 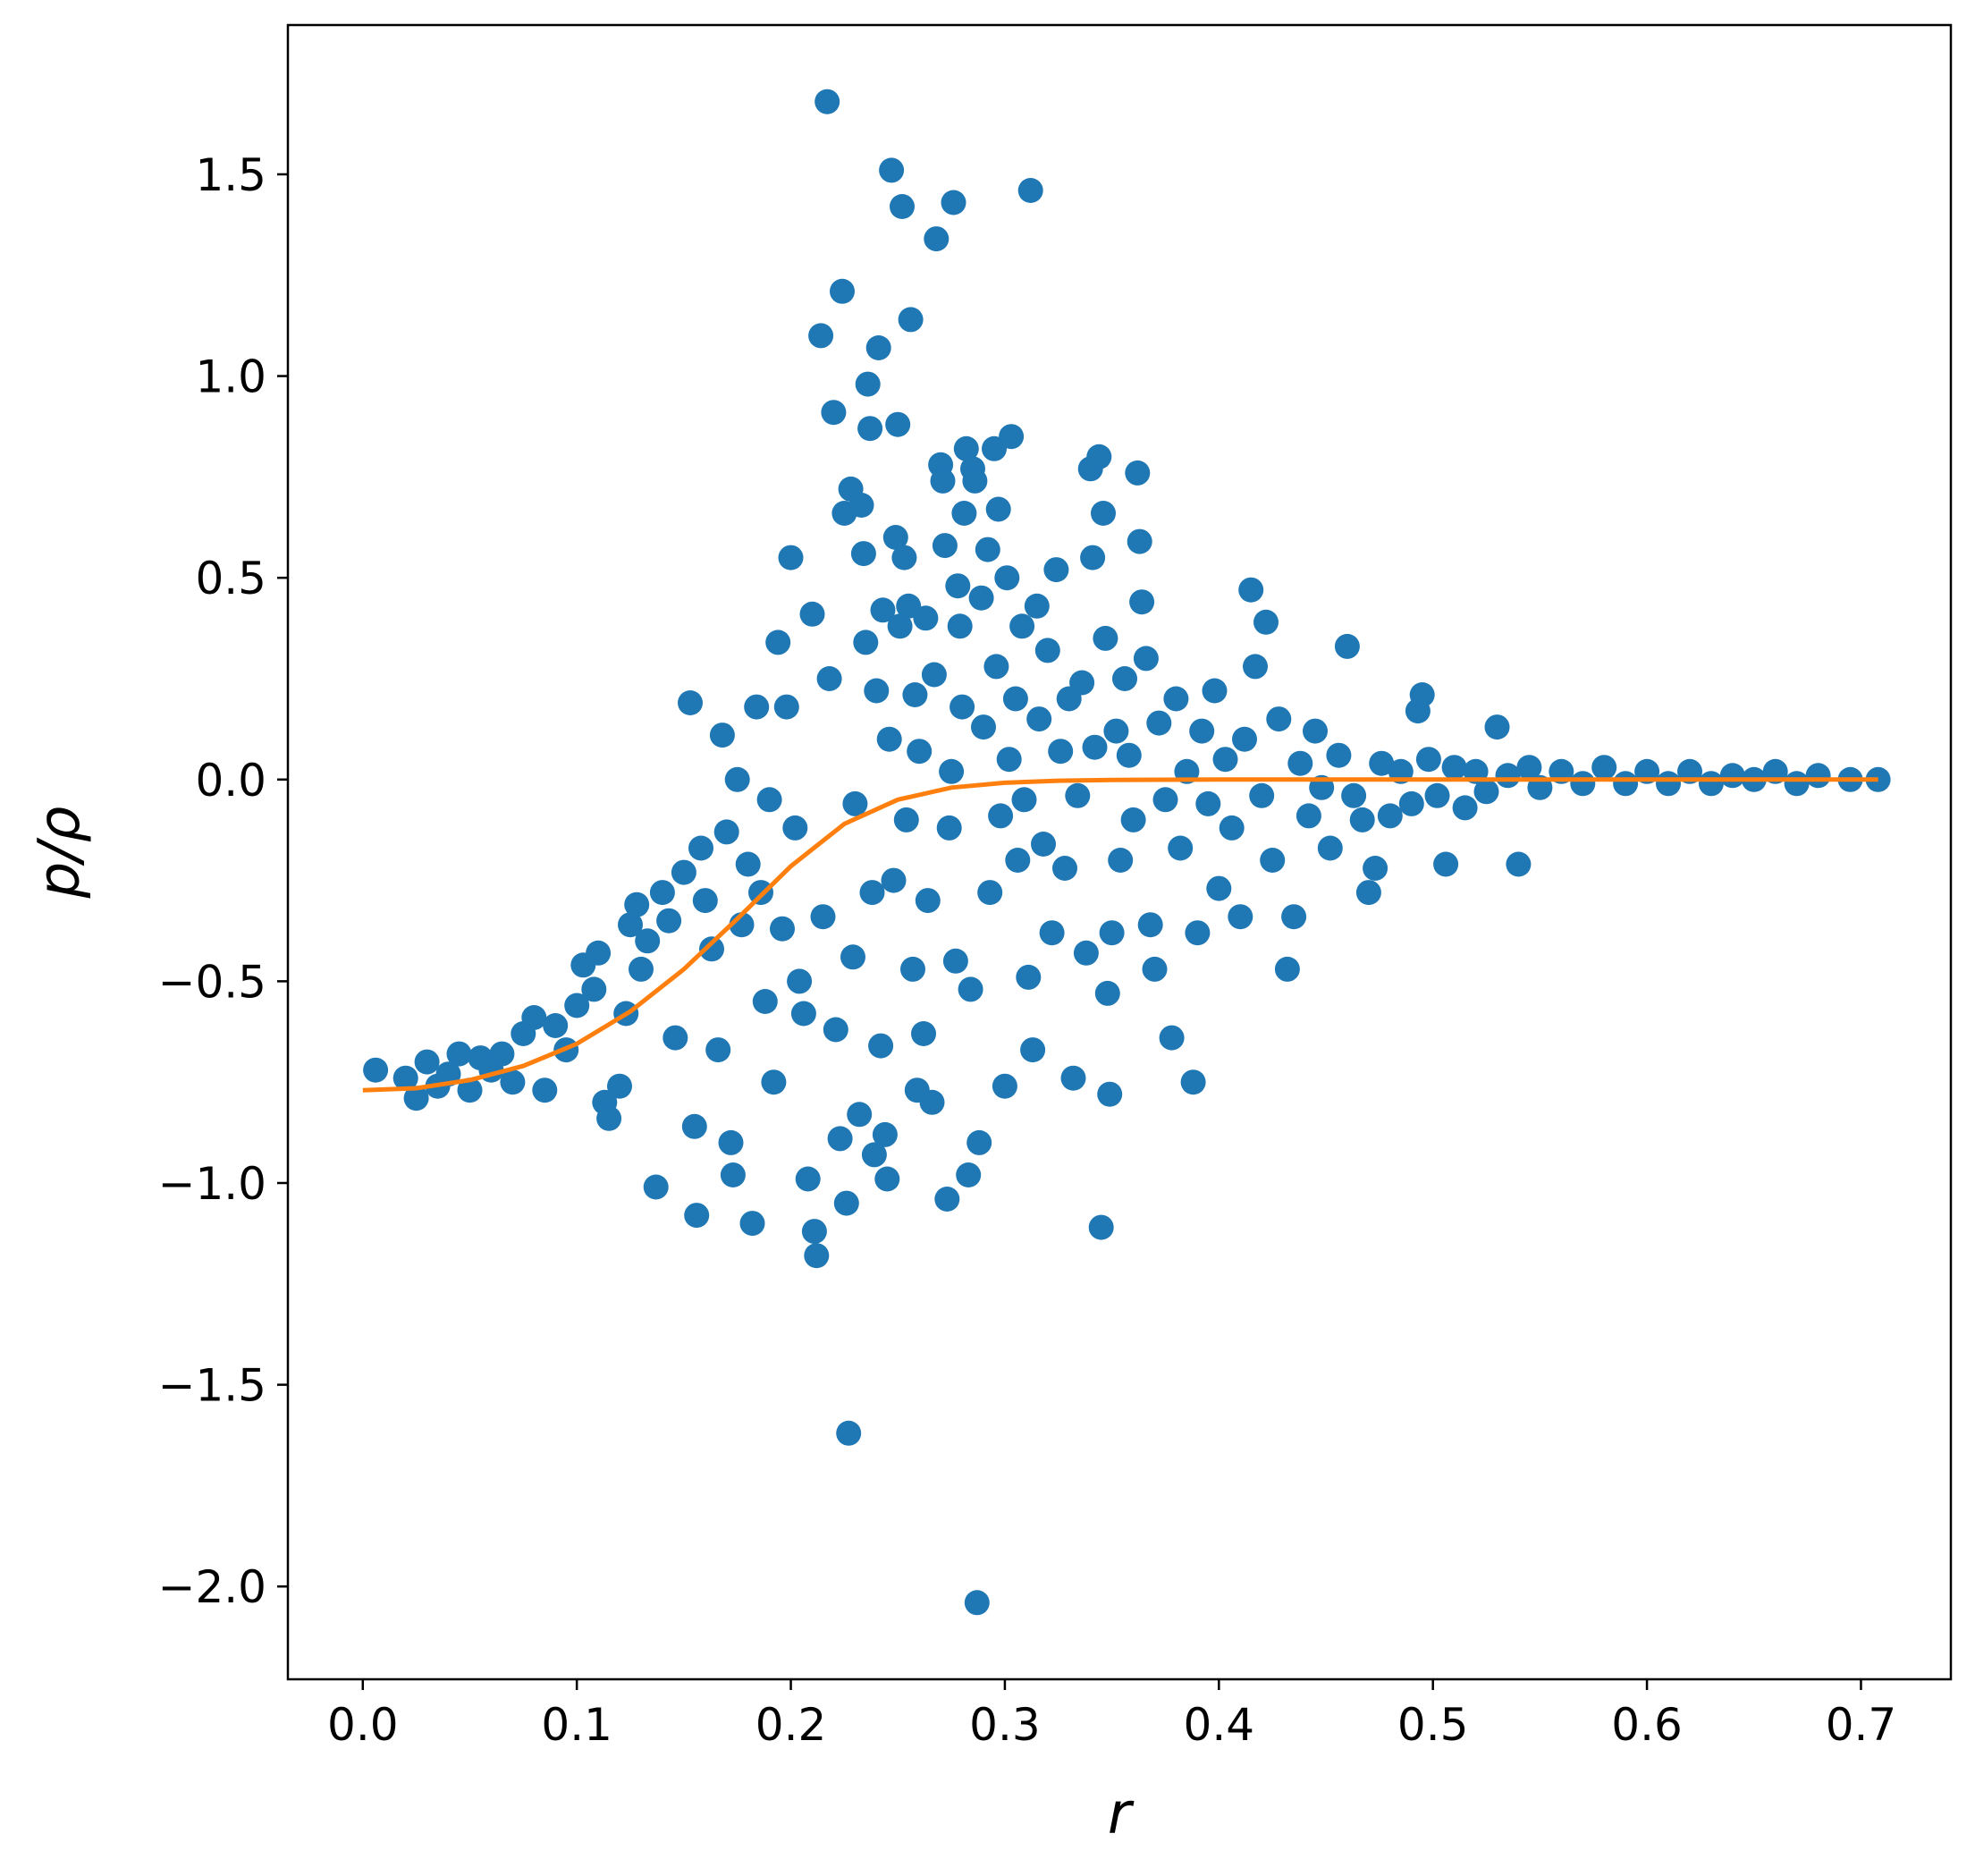 I want to click on x-axis: 0.0 0.1 0.2 0.3 0.4 0.5 0.6 0.7, so click(x=1111, y=1715).